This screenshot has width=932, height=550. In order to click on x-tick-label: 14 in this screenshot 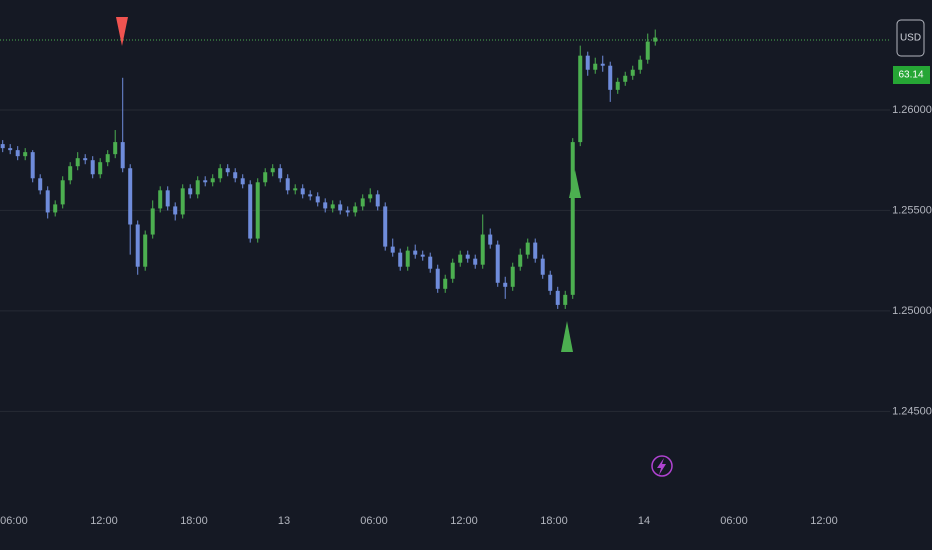, I will do `click(644, 521)`.